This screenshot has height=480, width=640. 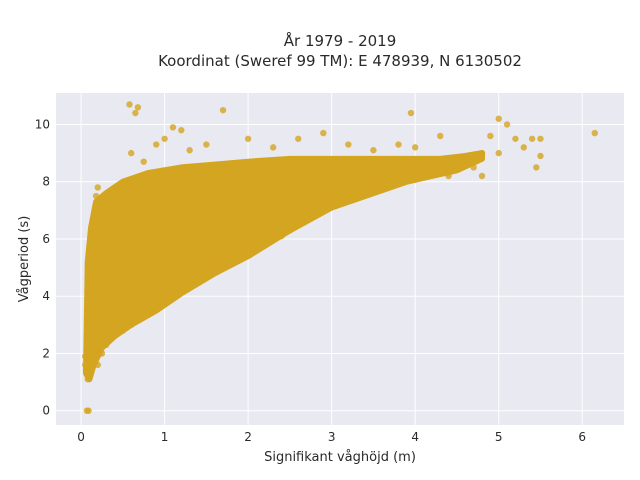 I want to click on x-tick-label: 0, so click(x=81, y=437).